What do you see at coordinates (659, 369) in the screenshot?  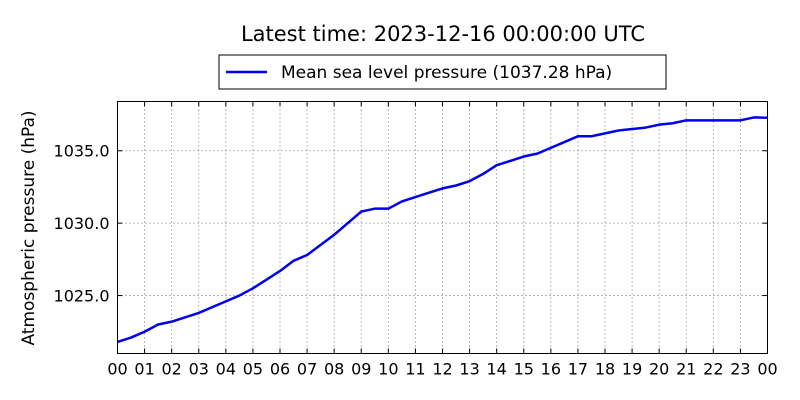 I see `x-tick-label: 20` at bounding box center [659, 369].